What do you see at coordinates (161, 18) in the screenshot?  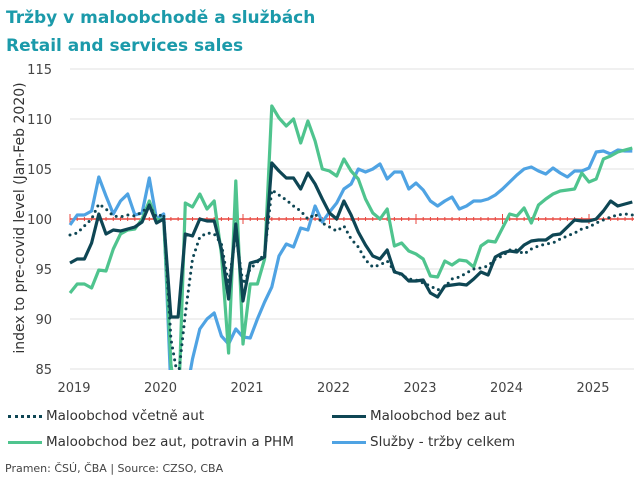 I see `chart-title-czech: Tržby v maloobchodě a službách` at bounding box center [161, 18].